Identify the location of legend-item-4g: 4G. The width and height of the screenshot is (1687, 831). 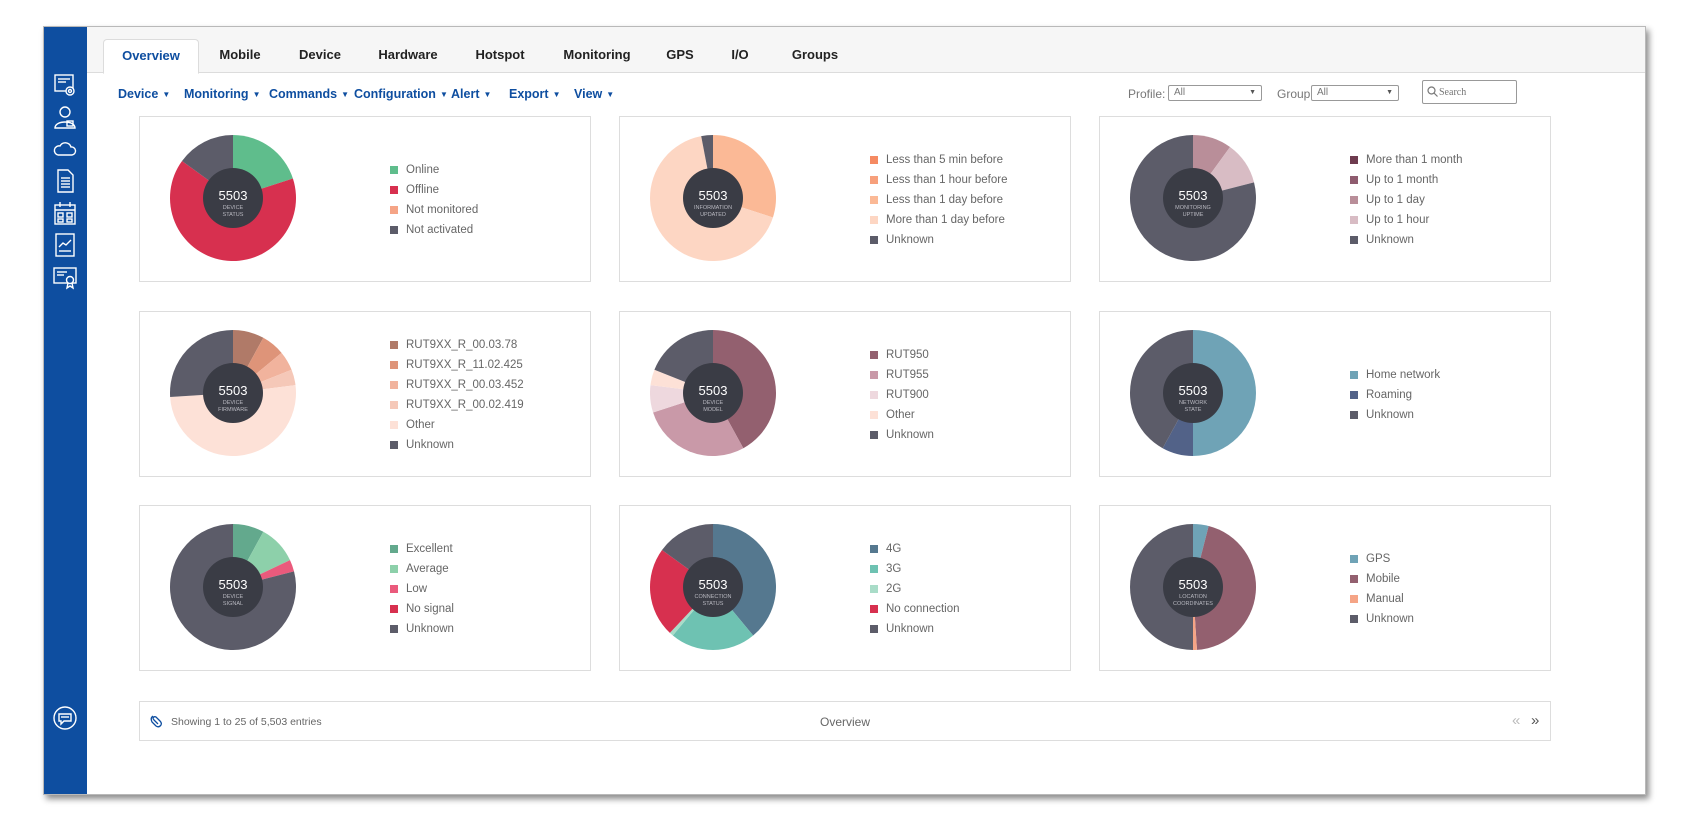
(915, 549).